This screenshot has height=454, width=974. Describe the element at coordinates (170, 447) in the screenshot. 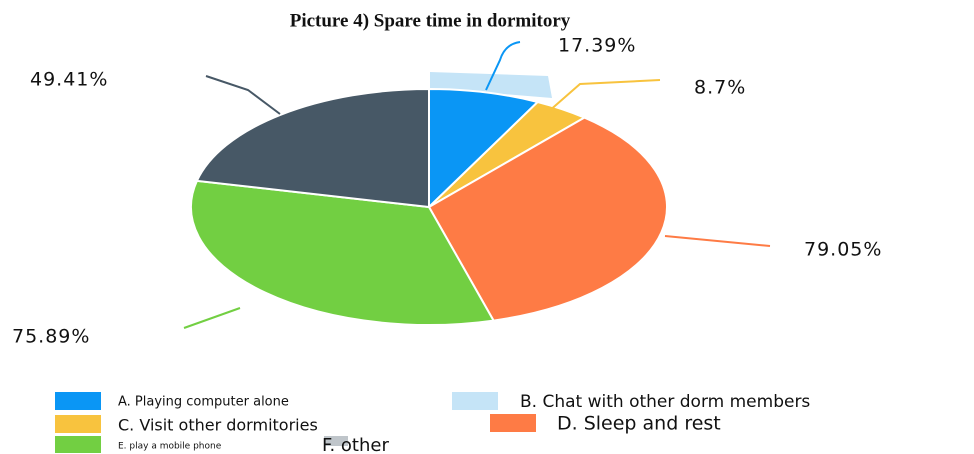

I see `legend-label: E. play a mobile phone` at that location.